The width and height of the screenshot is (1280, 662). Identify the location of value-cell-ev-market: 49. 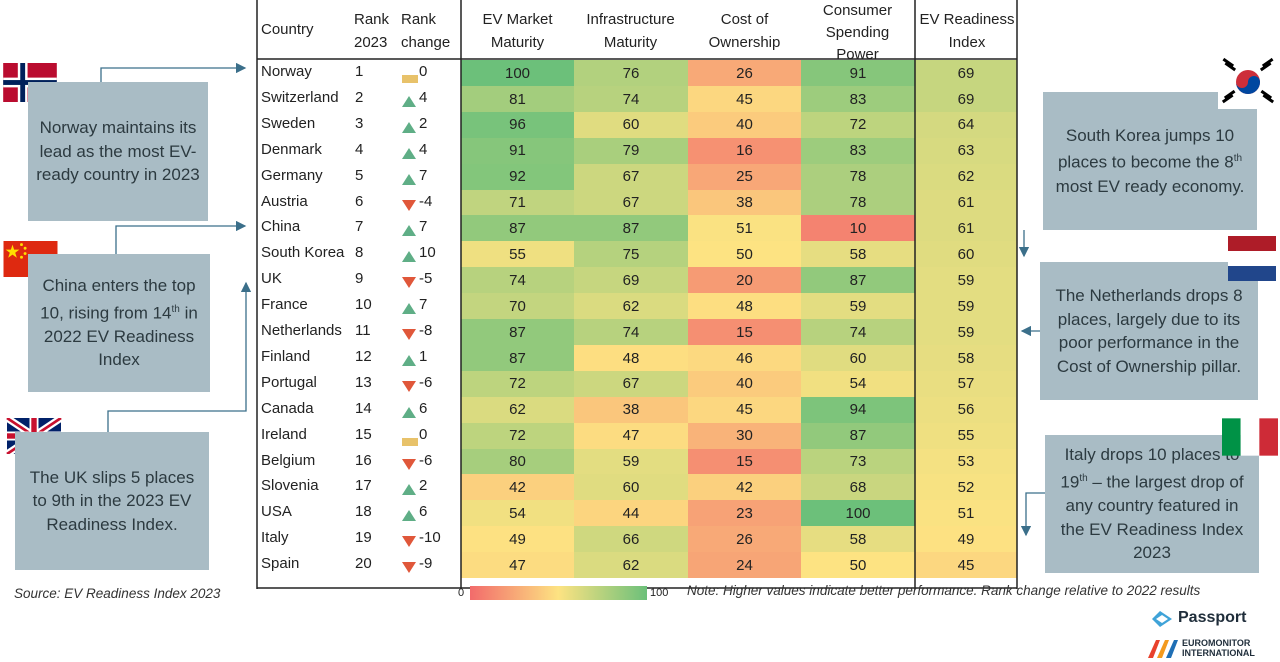
(517, 539).